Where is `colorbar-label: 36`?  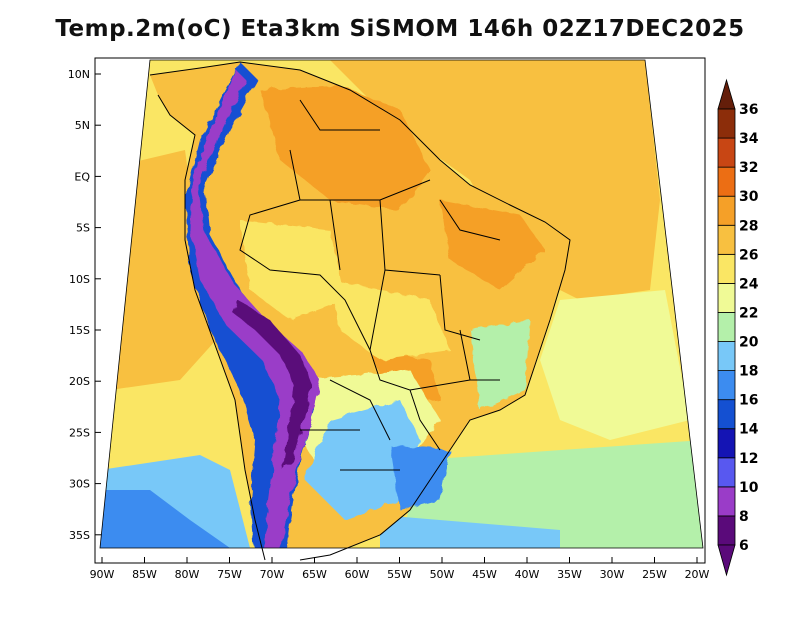 colorbar-label: 36 is located at coordinates (748, 110).